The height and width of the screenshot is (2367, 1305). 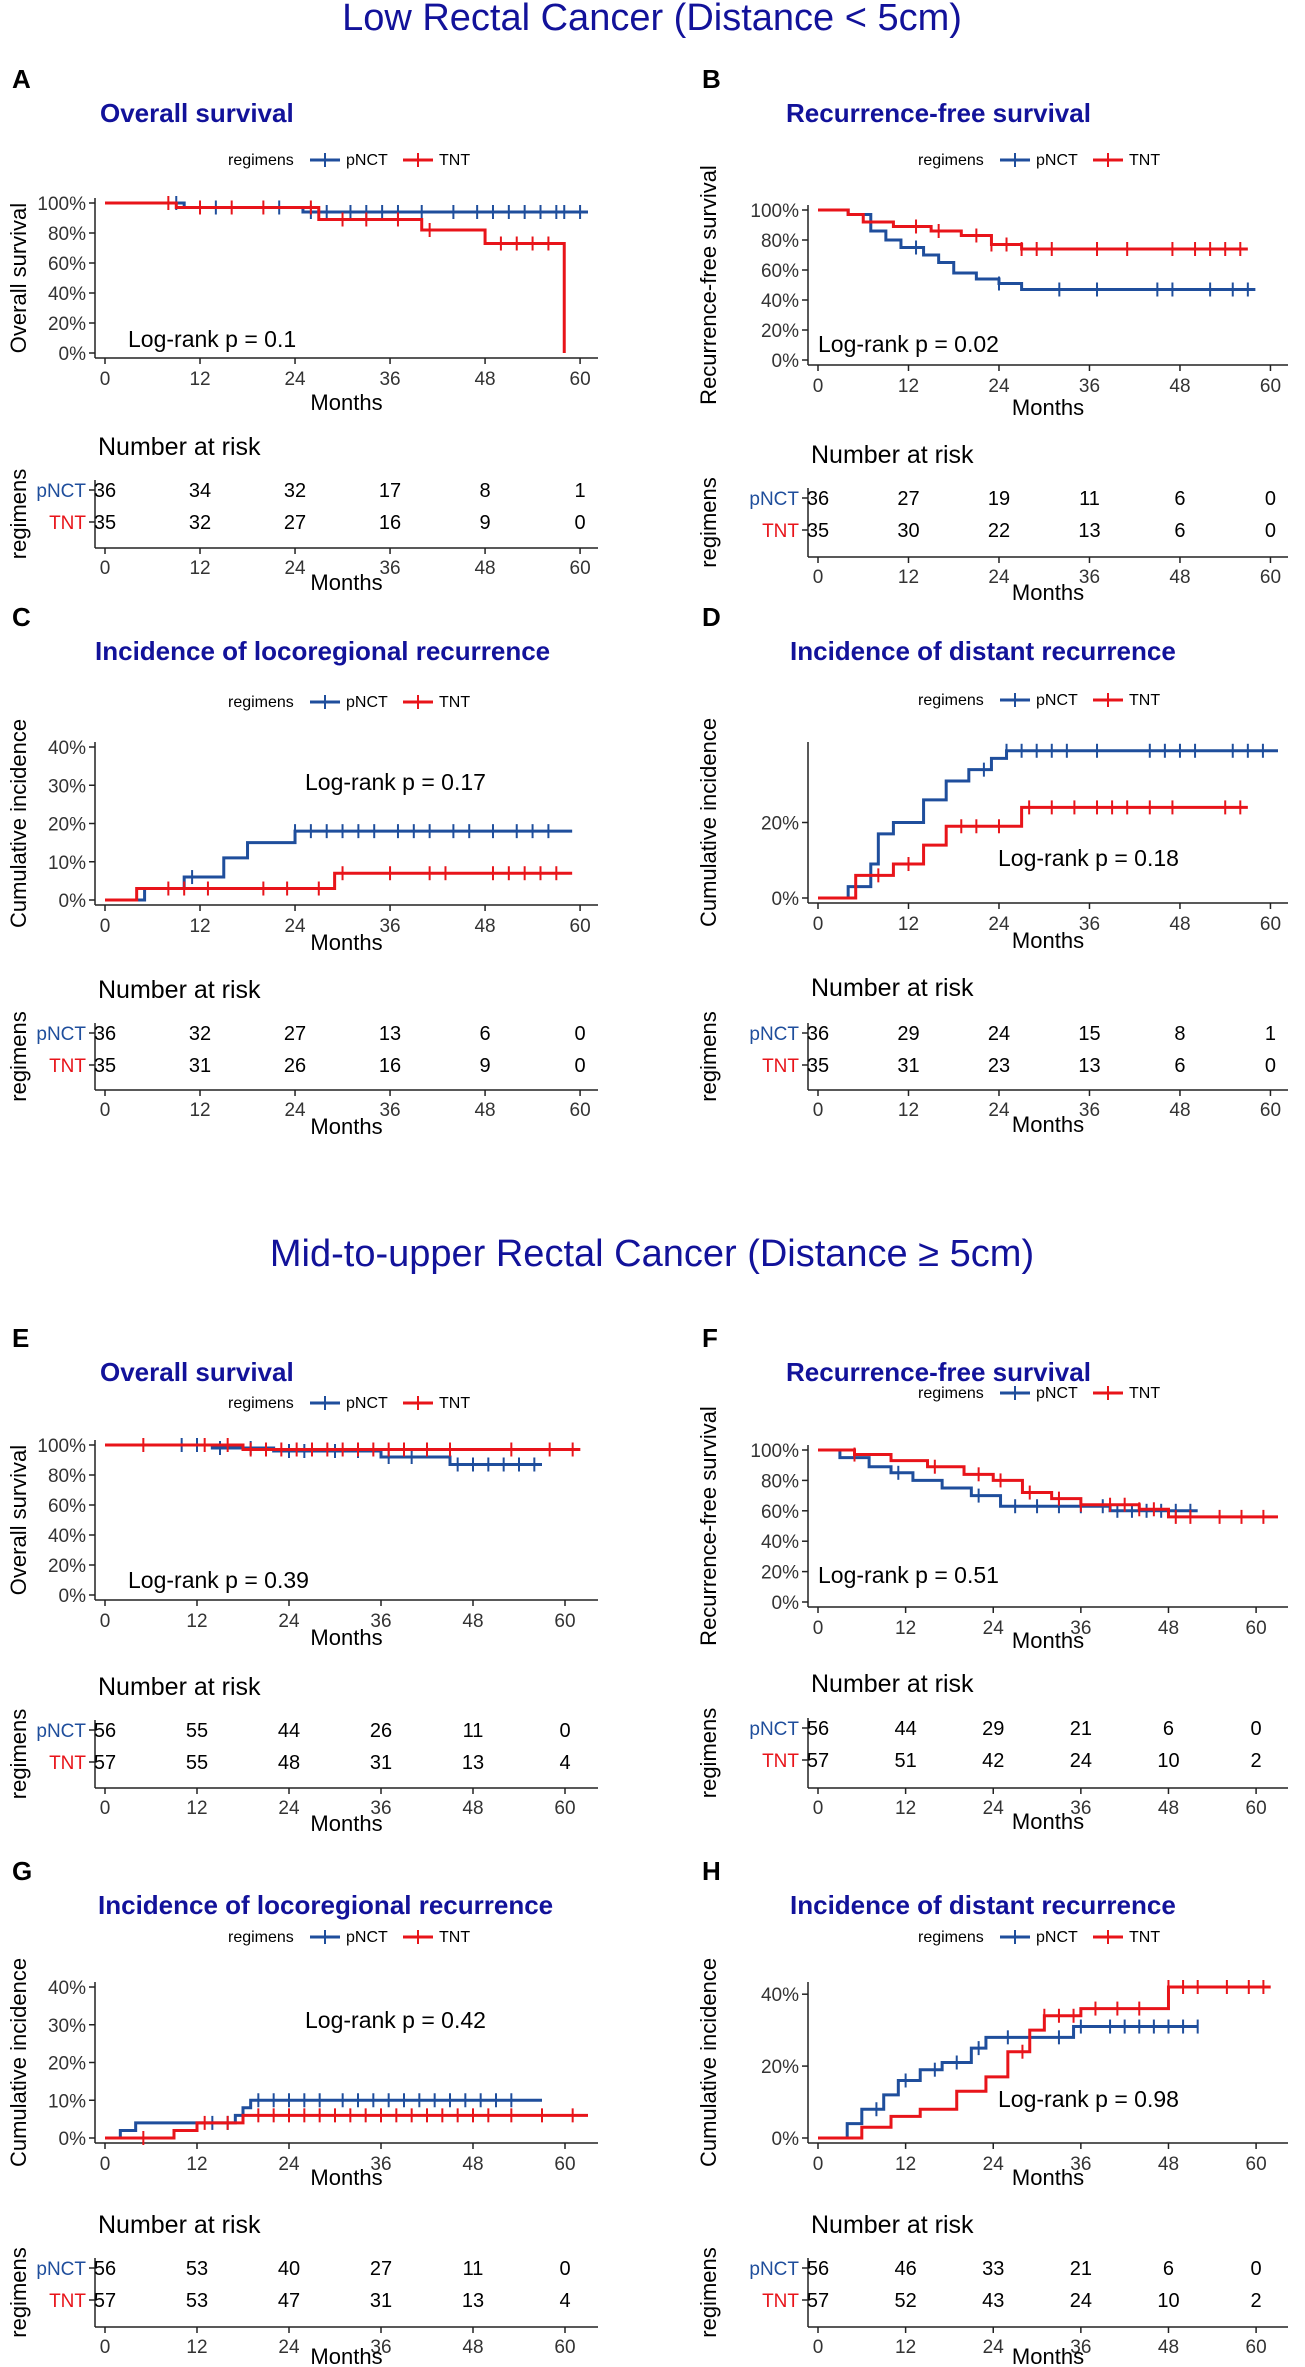 I want to click on legend-title: regimens, so click(x=261, y=1403).